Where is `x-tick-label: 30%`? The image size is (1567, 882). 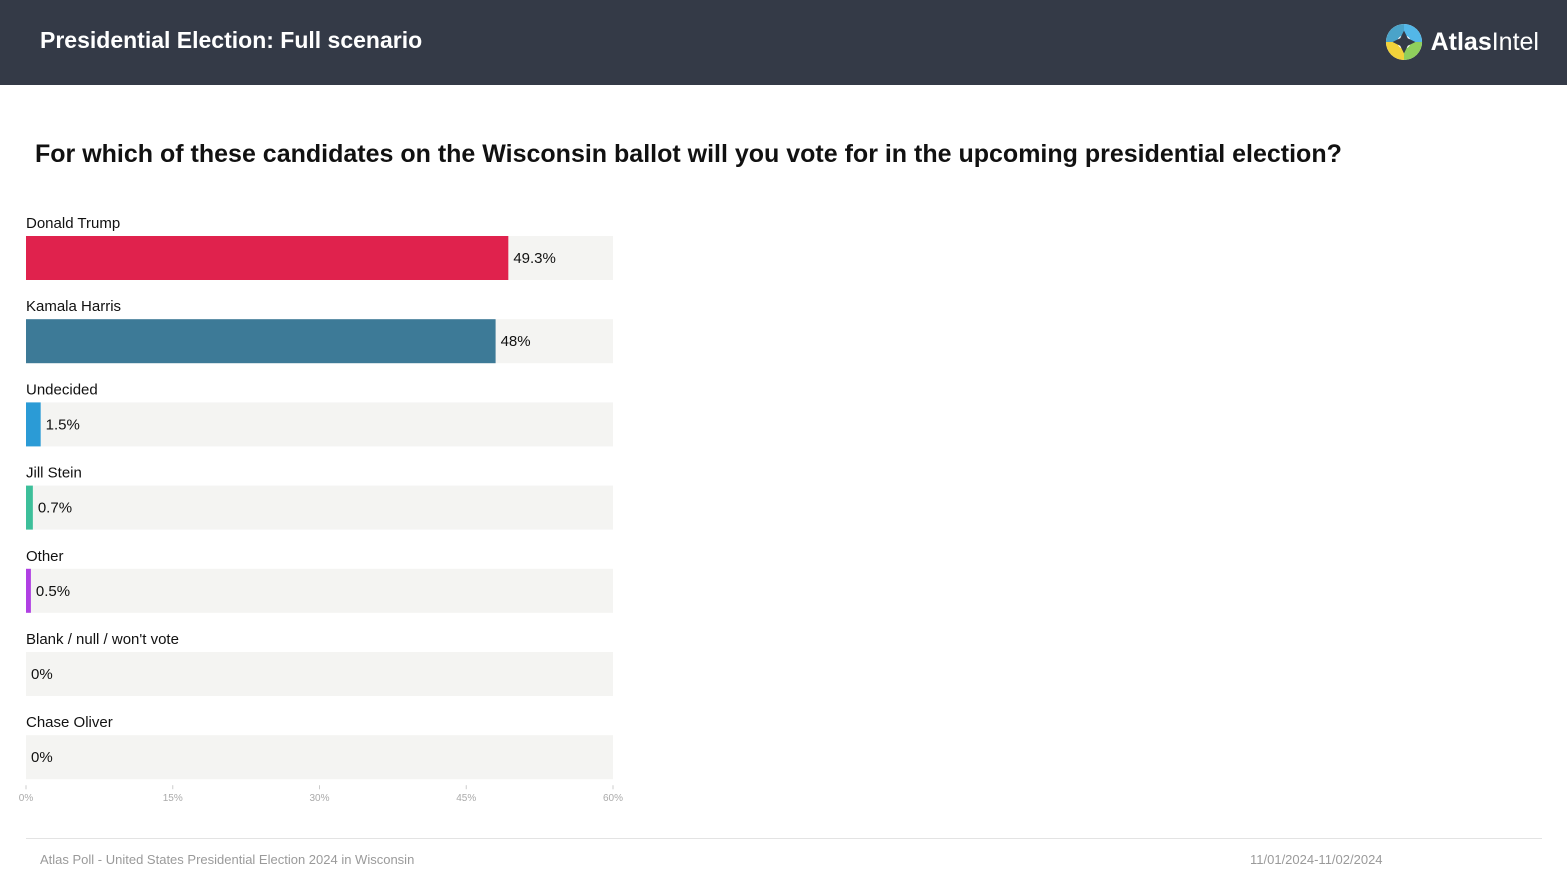
x-tick-label: 30% is located at coordinates (319, 798).